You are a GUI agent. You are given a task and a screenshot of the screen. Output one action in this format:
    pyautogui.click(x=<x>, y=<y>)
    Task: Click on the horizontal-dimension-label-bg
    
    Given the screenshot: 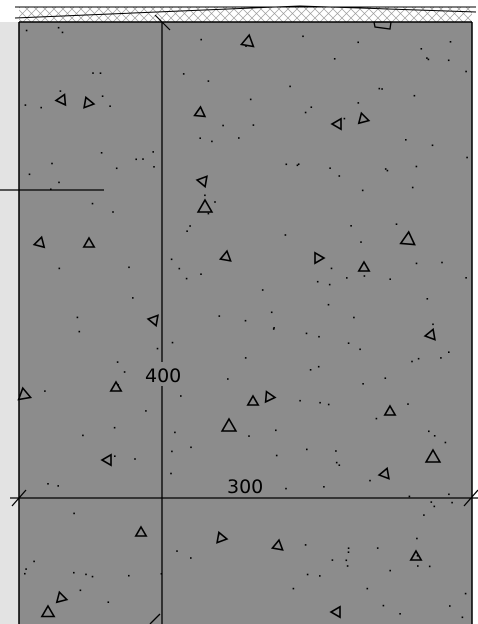 What is the action you would take?
    pyautogui.click(x=246, y=485)
    